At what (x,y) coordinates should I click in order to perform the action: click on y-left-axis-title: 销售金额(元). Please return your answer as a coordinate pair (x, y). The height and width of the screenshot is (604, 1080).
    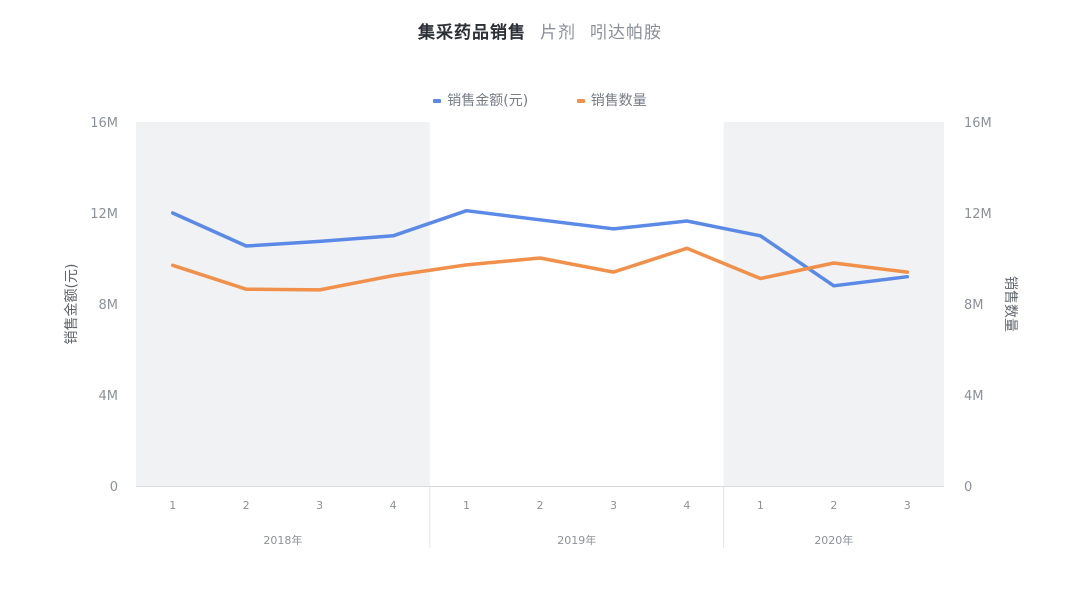
    Looking at the image, I should click on (72, 304).